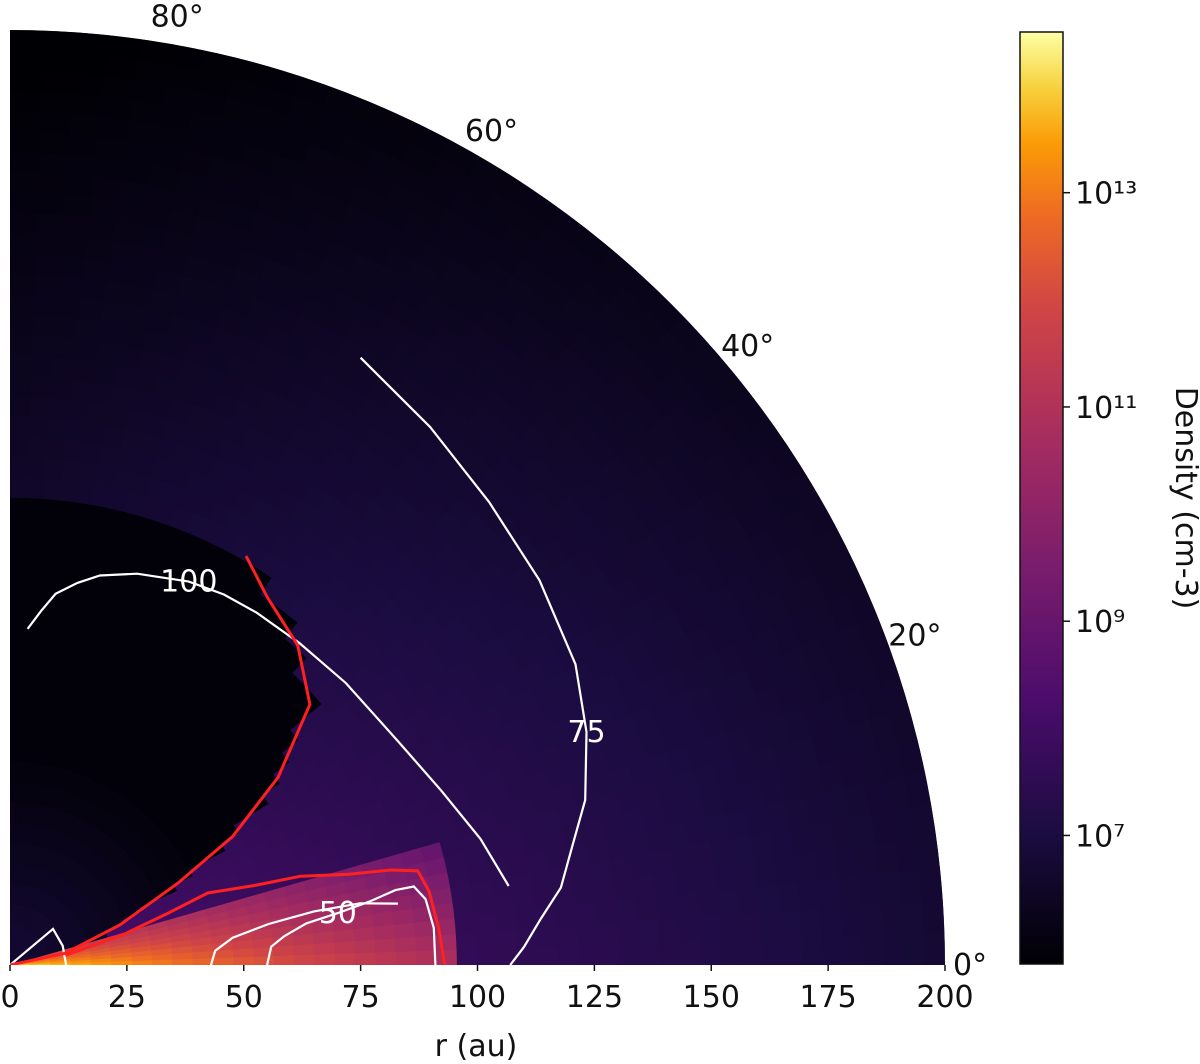 This screenshot has height=1064, width=1200. I want to click on angle-tick-label: 0°, so click(970, 965).